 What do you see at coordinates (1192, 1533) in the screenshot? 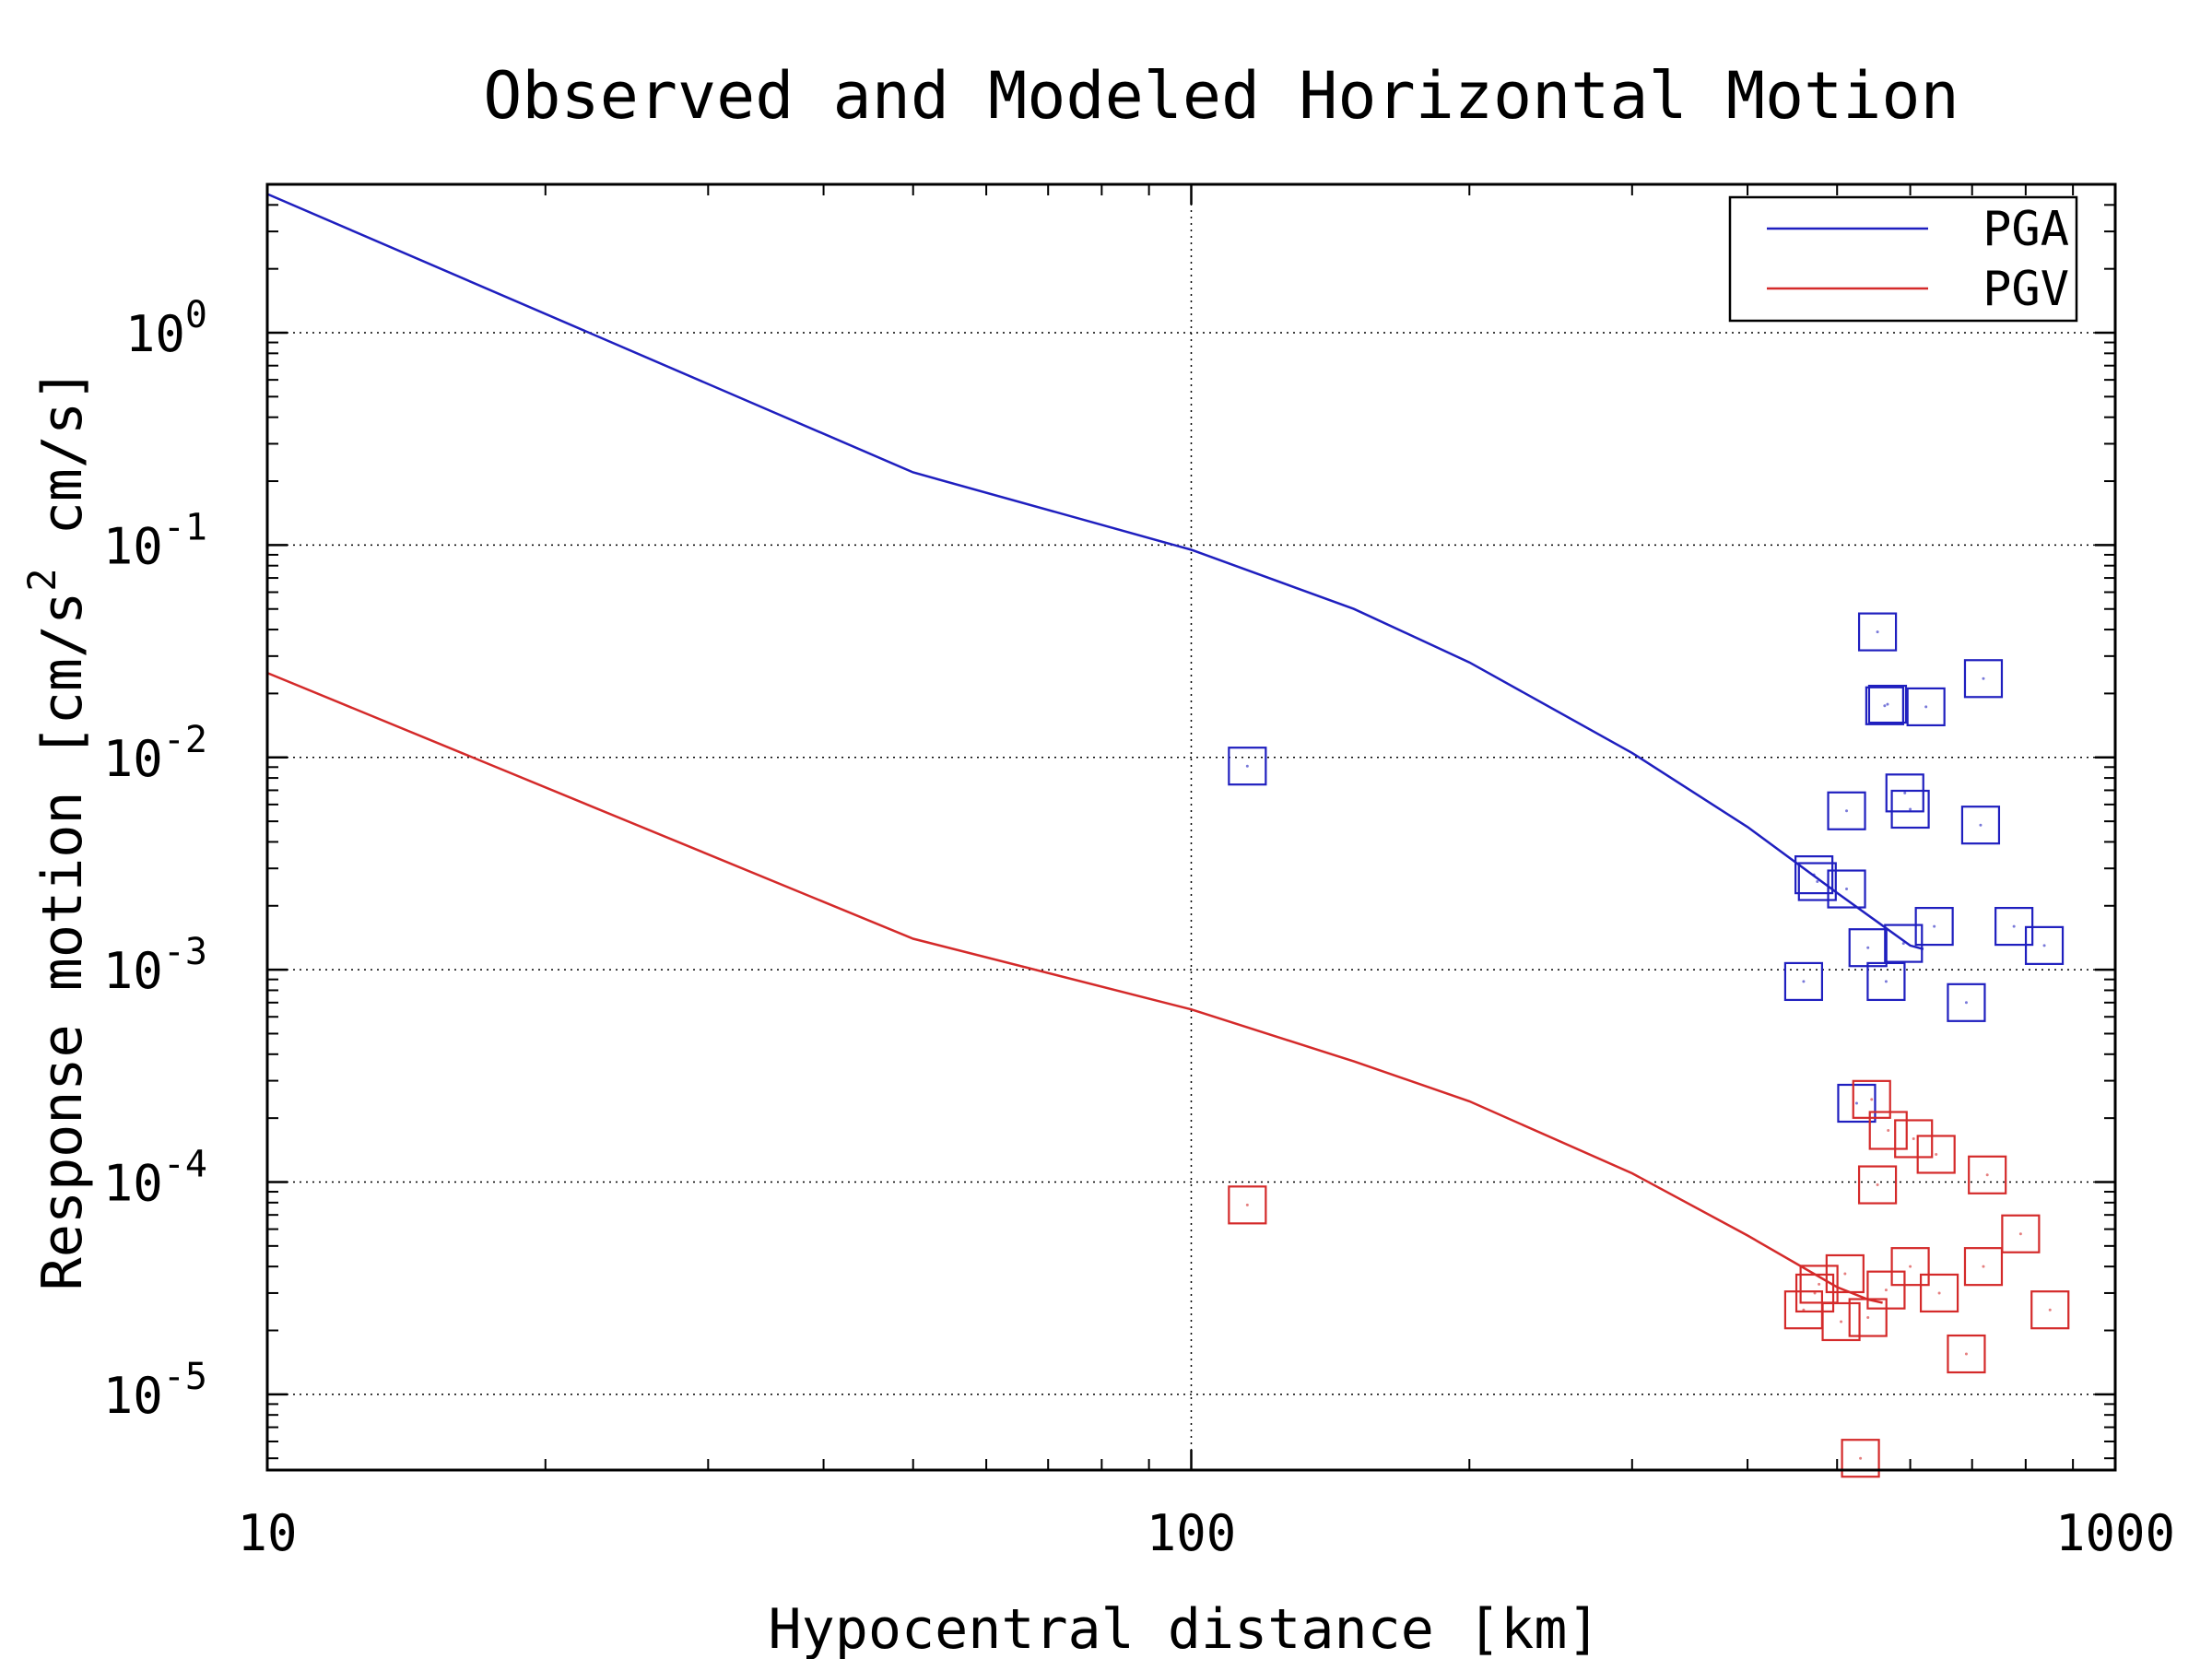
I see `x-tick-label: 100` at bounding box center [1192, 1533].